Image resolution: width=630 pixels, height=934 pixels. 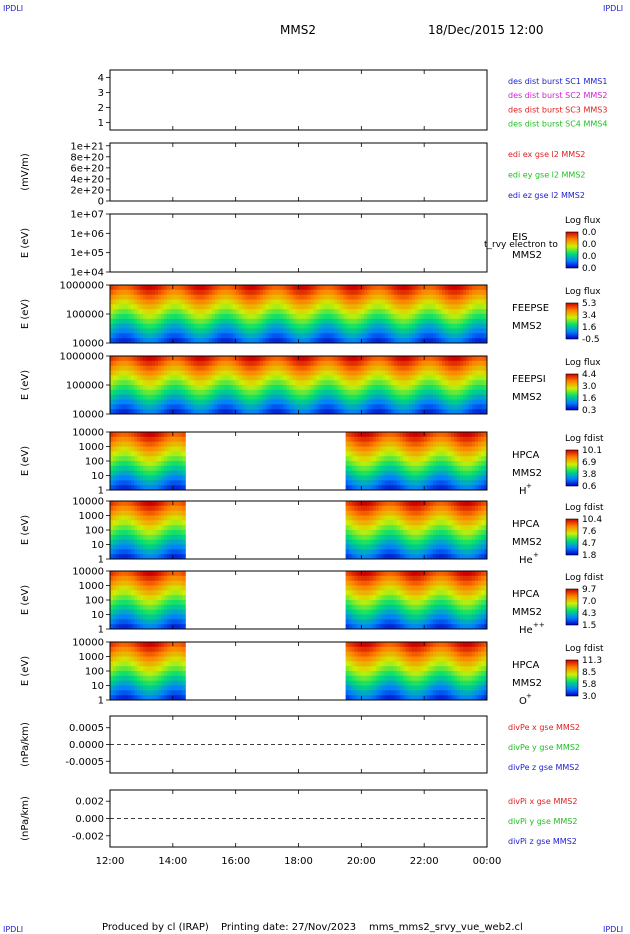 What do you see at coordinates (547, 174) in the screenshot?
I see `series-label: edi ey gse l2 MMS2` at bounding box center [547, 174].